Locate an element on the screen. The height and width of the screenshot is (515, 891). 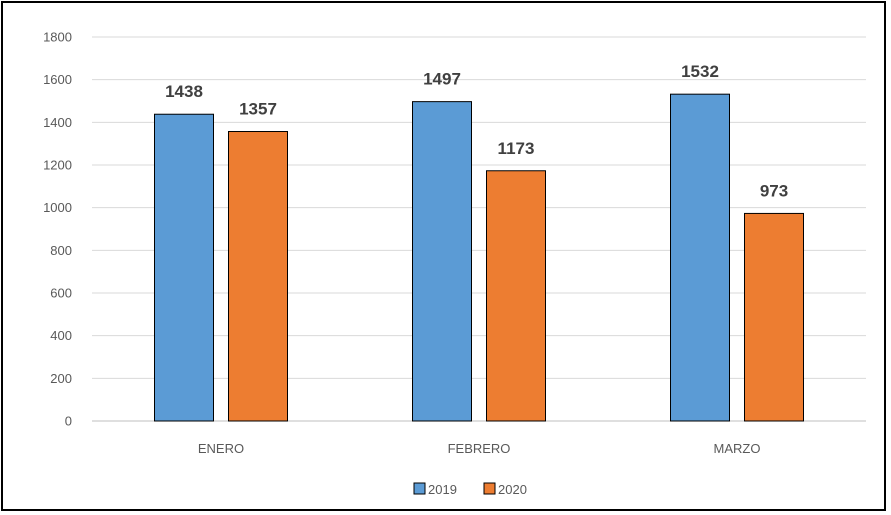
y-tick-label: 1000 is located at coordinates (57, 207).